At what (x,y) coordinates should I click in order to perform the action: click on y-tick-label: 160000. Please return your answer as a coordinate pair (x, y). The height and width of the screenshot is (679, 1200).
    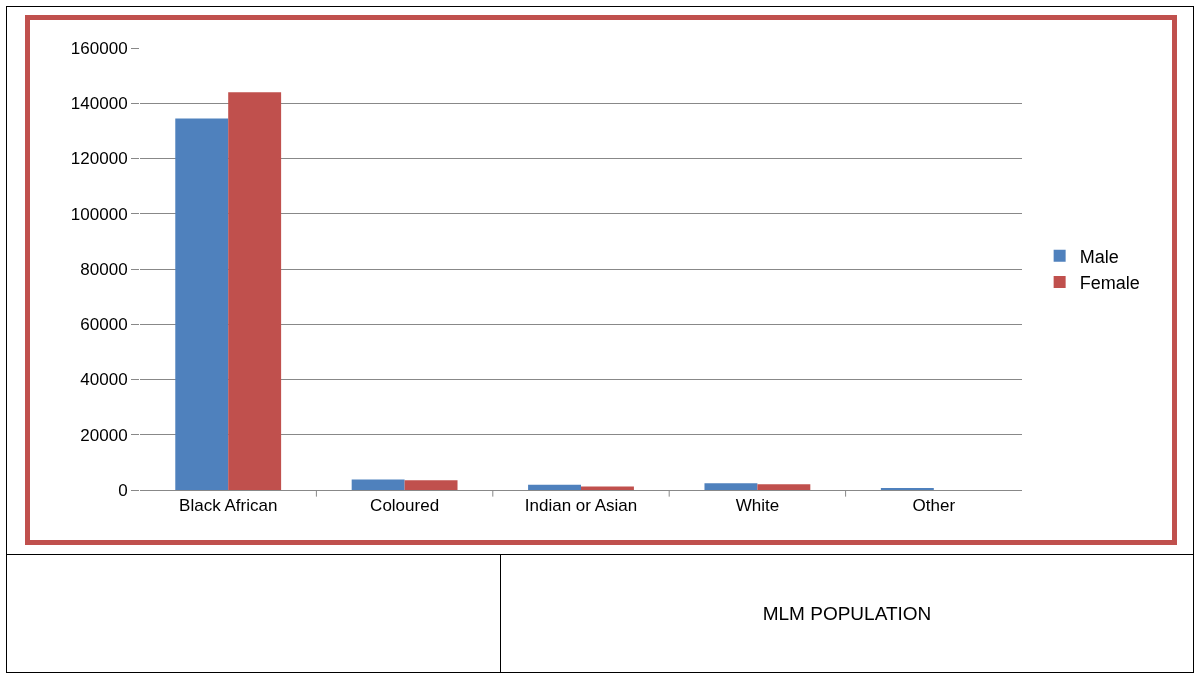
    Looking at the image, I should click on (99, 48).